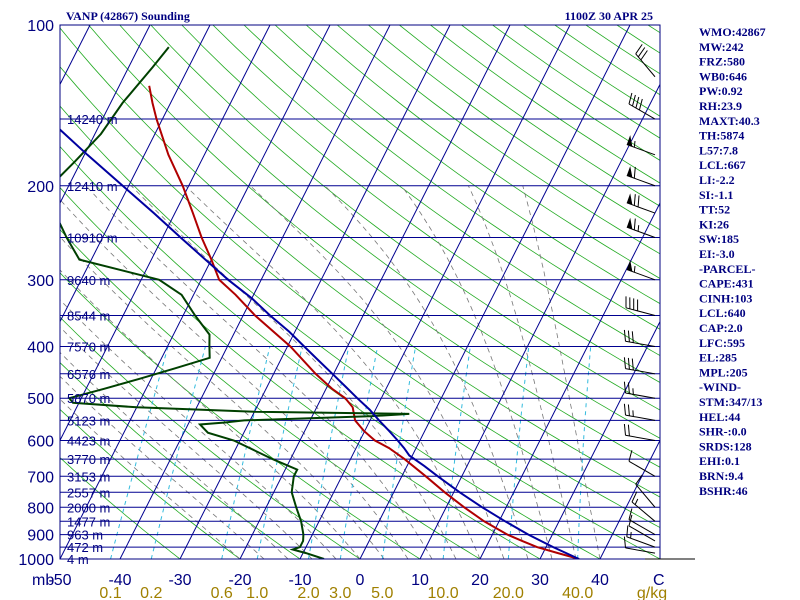 This screenshot has width=800, height=600. Describe the element at coordinates (150, 483) in the screenshot. I see `dry-adiabat` at that location.